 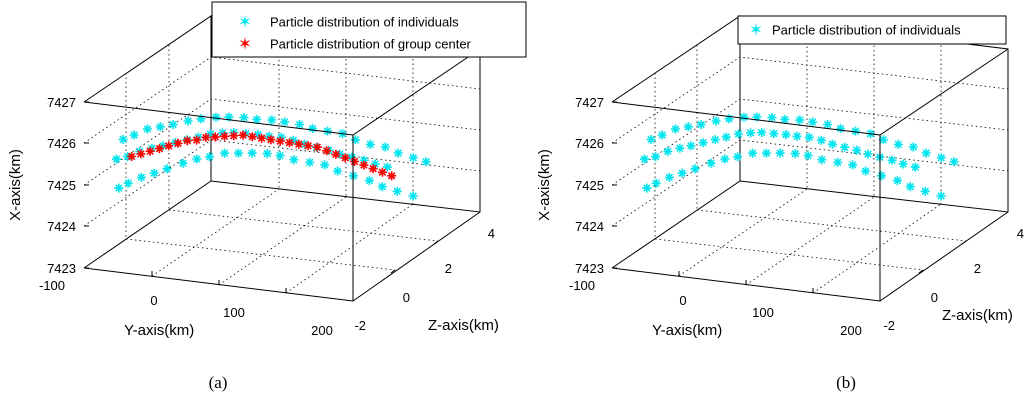 What do you see at coordinates (159, 330) in the screenshot?
I see `axis-label-x: Y-axis(km)` at bounding box center [159, 330].